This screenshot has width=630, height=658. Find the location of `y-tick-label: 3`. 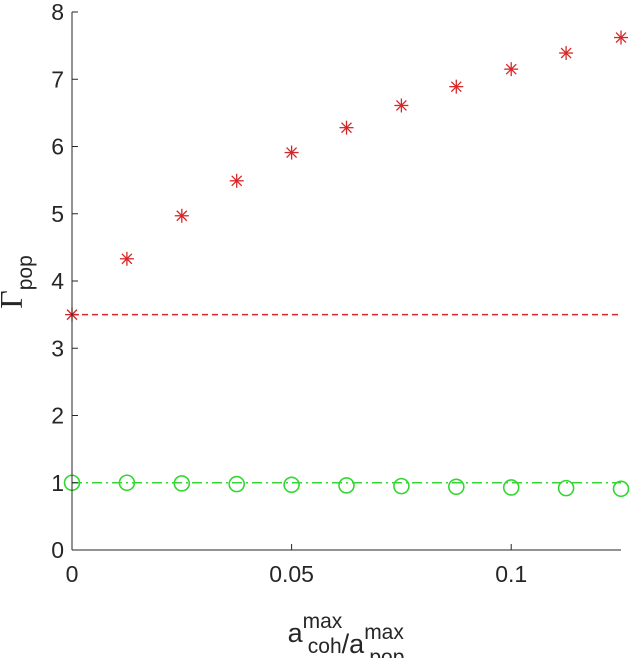

y-tick-label: 3 is located at coordinates (57, 348).